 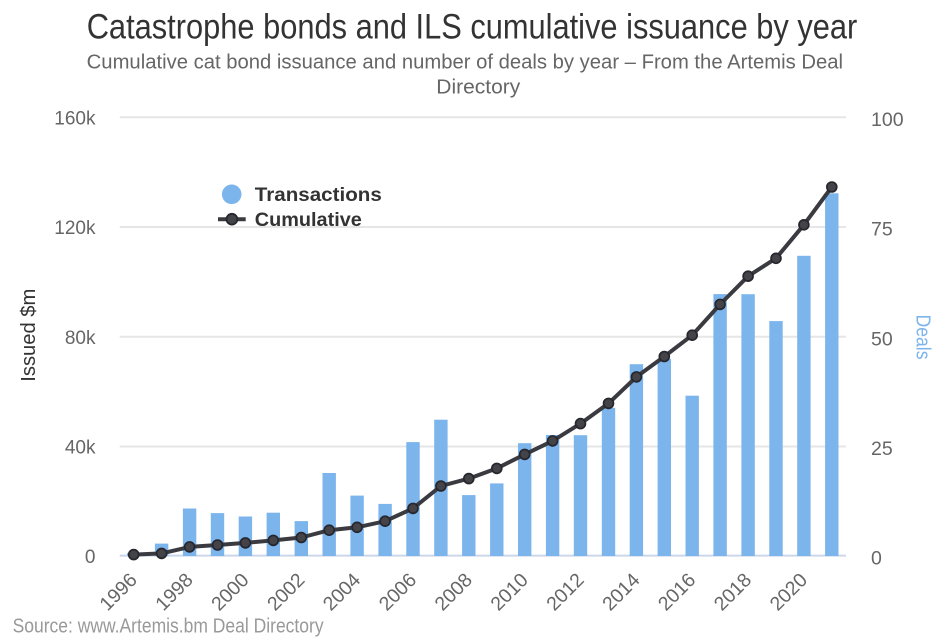 What do you see at coordinates (887, 120) in the screenshot?
I see `svg-text: 100` at bounding box center [887, 120].